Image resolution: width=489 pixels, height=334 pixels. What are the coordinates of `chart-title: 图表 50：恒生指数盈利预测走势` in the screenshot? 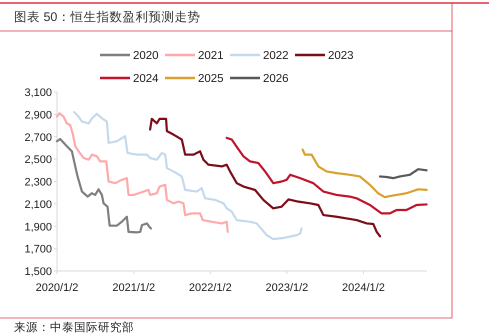 It's located at (107, 17).